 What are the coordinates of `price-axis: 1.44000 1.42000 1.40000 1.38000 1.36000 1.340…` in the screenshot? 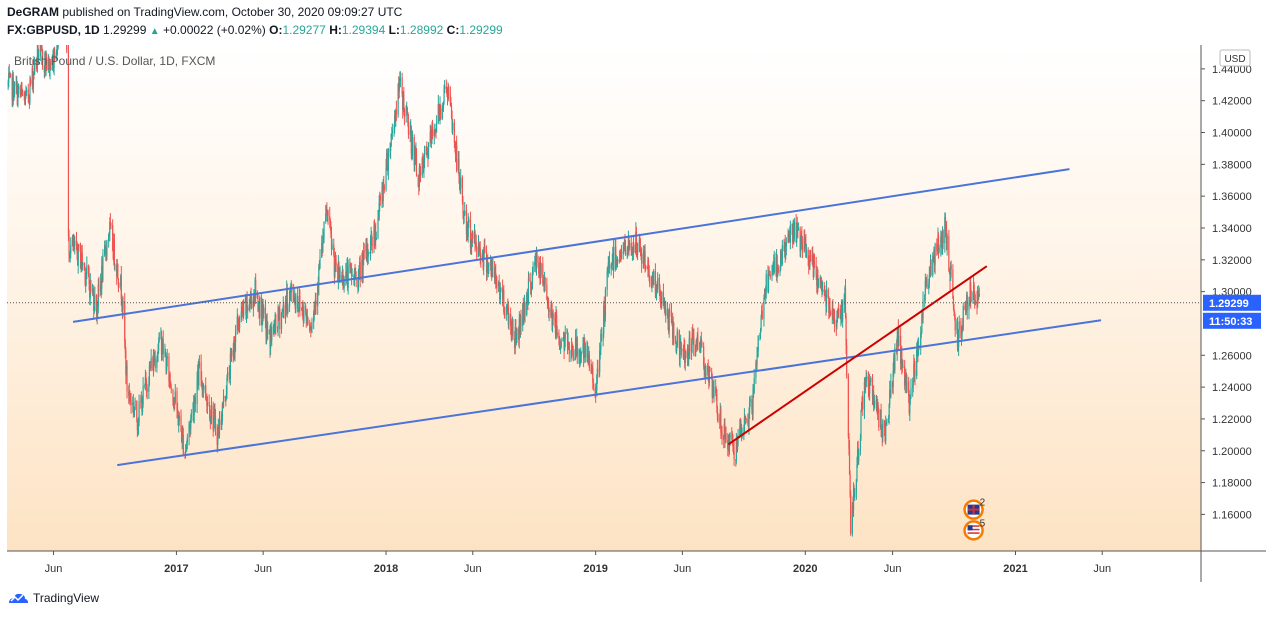 It's located at (1226, 293).